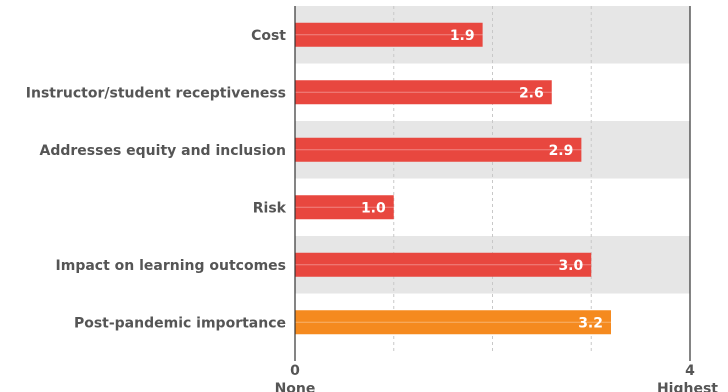  What do you see at coordinates (561, 151) in the screenshot?
I see `value-label: 2.9` at bounding box center [561, 151].